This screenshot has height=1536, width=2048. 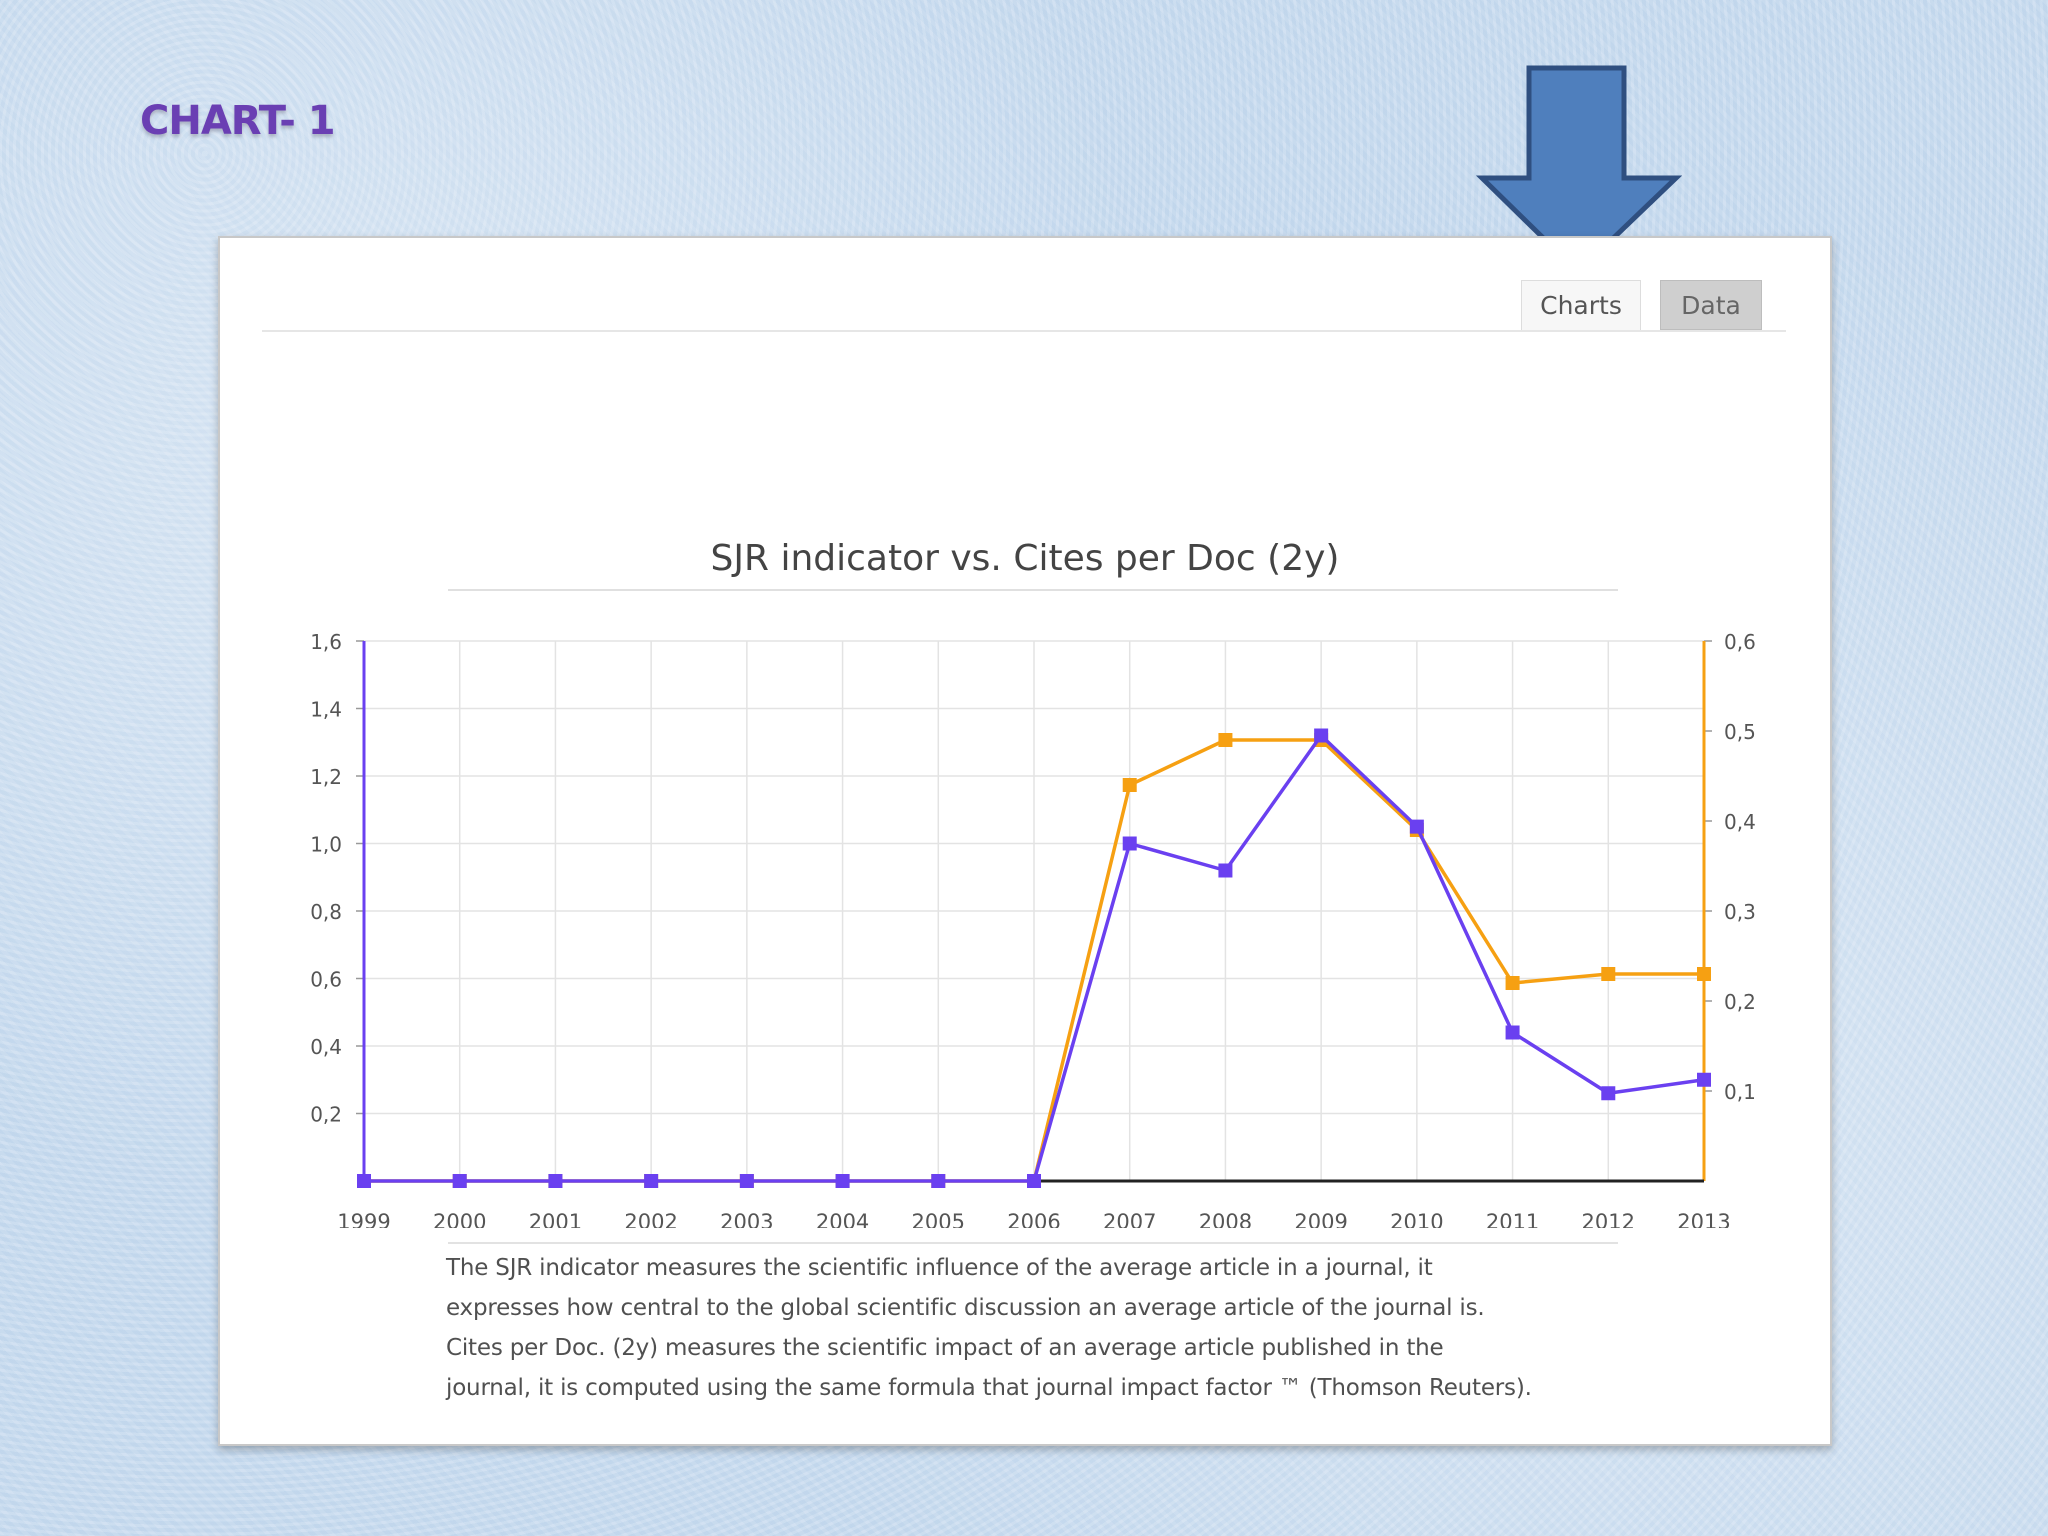 I want to click on y-tick-label-left: 1,0, so click(x=326, y=845).